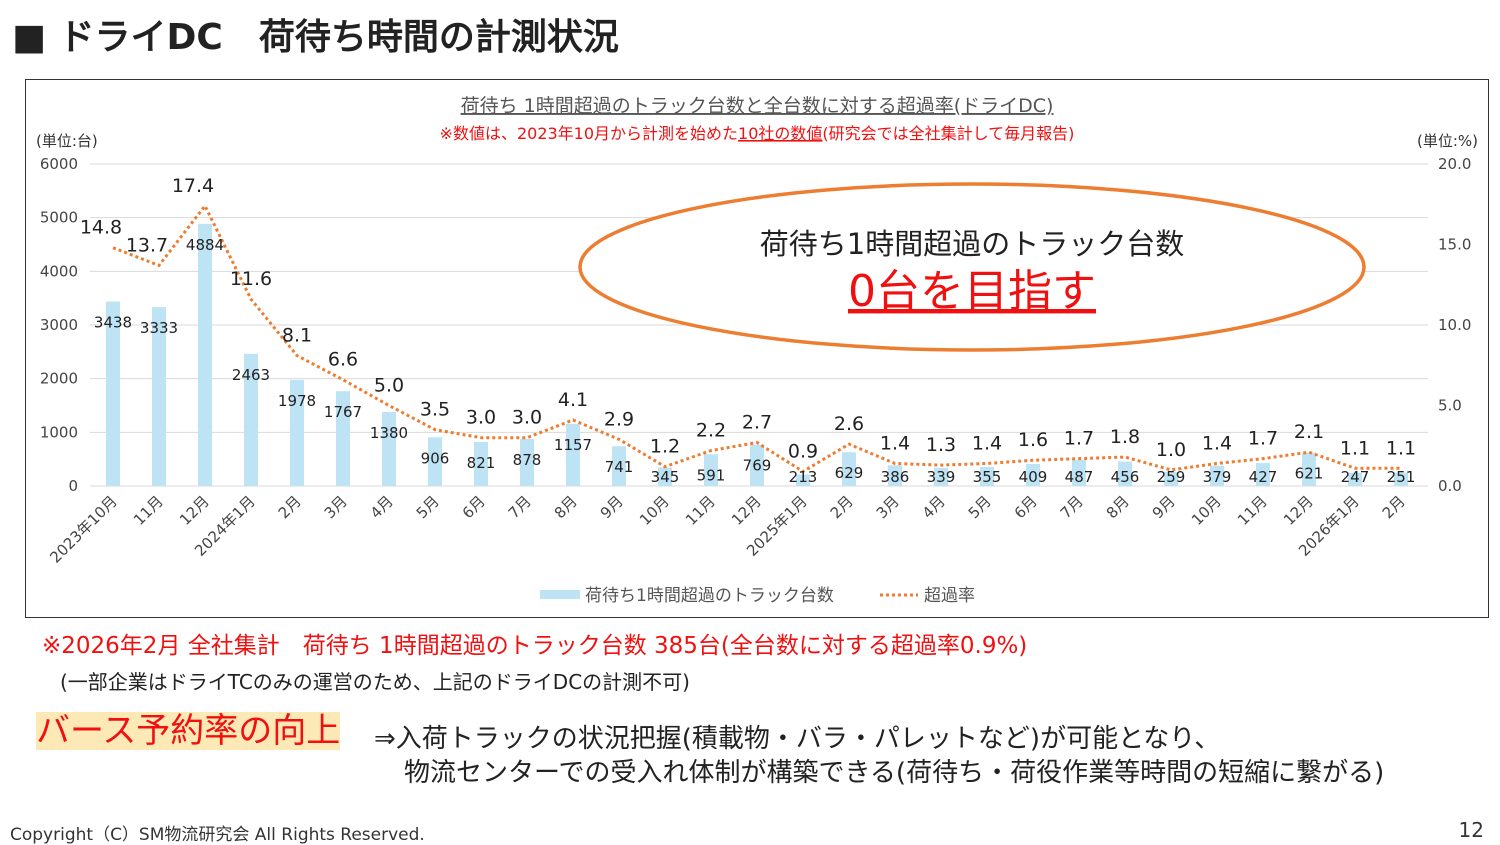 Image resolution: width=1500 pixels, height=845 pixels. Describe the element at coordinates (665, 447) in the screenshot. I see `rate-value-label: 1.2` at that location.